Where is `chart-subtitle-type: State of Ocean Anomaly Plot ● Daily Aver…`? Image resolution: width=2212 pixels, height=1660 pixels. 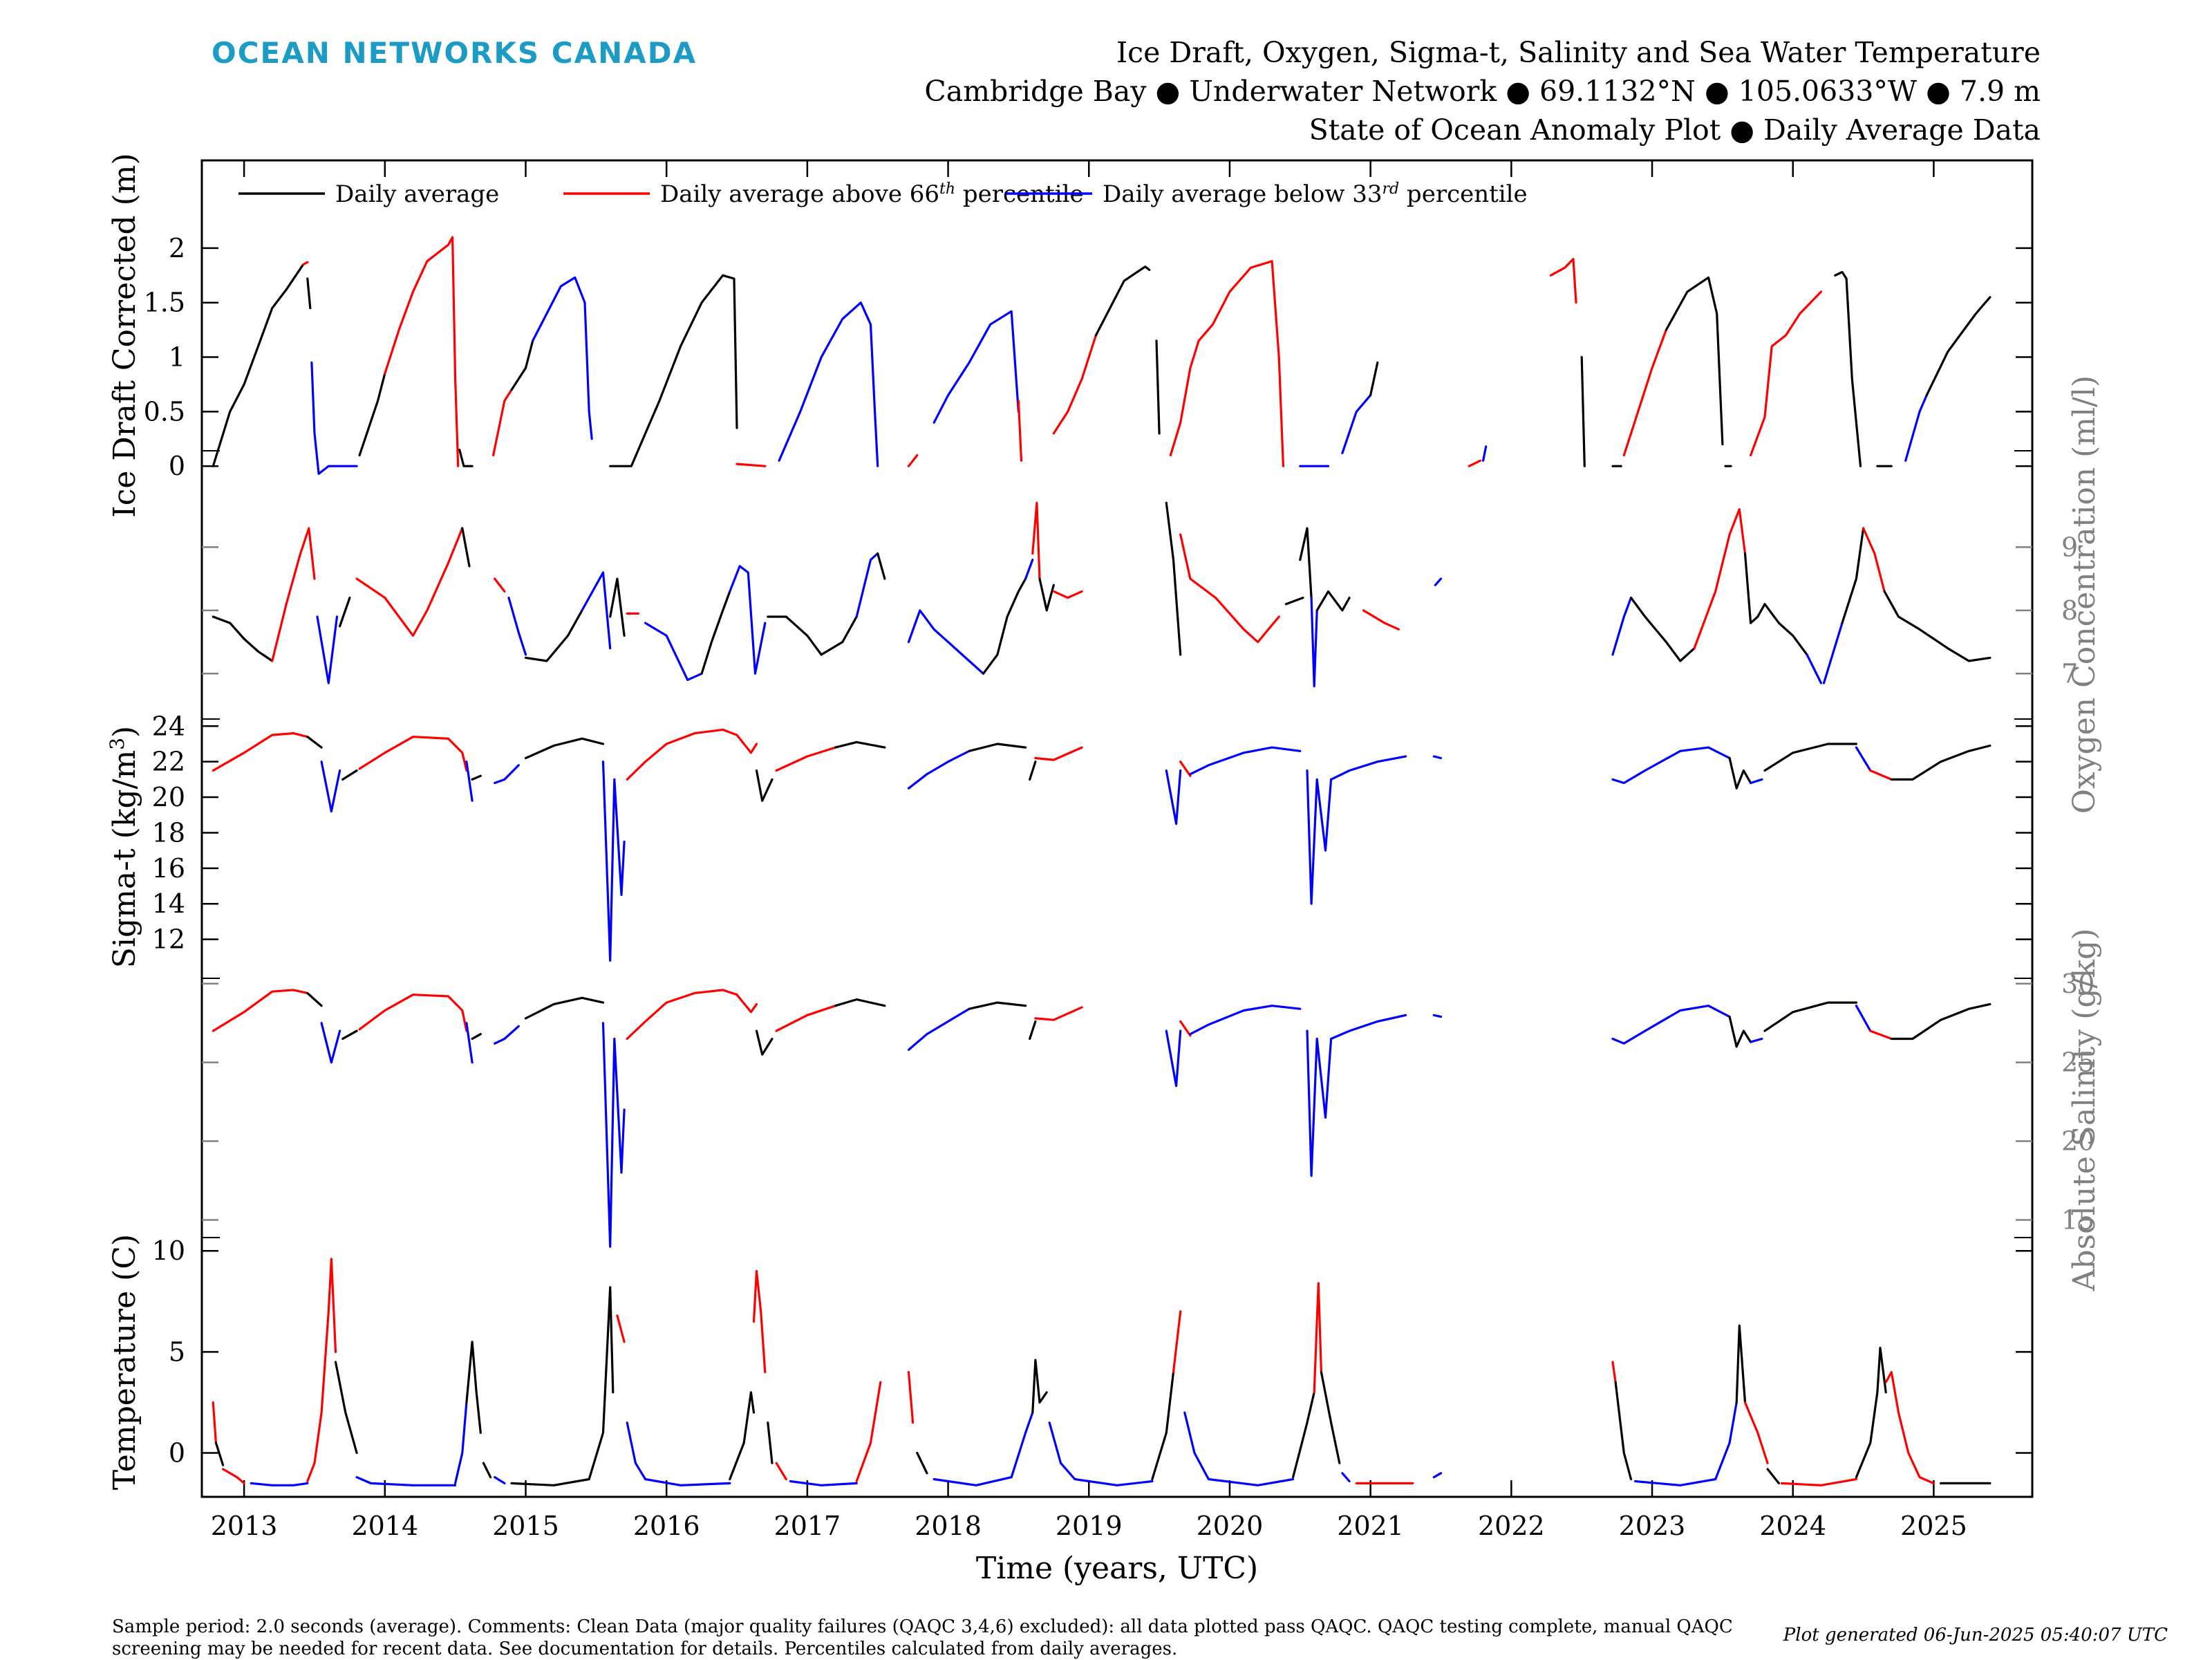
chart-subtitle-type: State of Ocean Anomaly Plot ● Daily Aver… is located at coordinates (1675, 130).